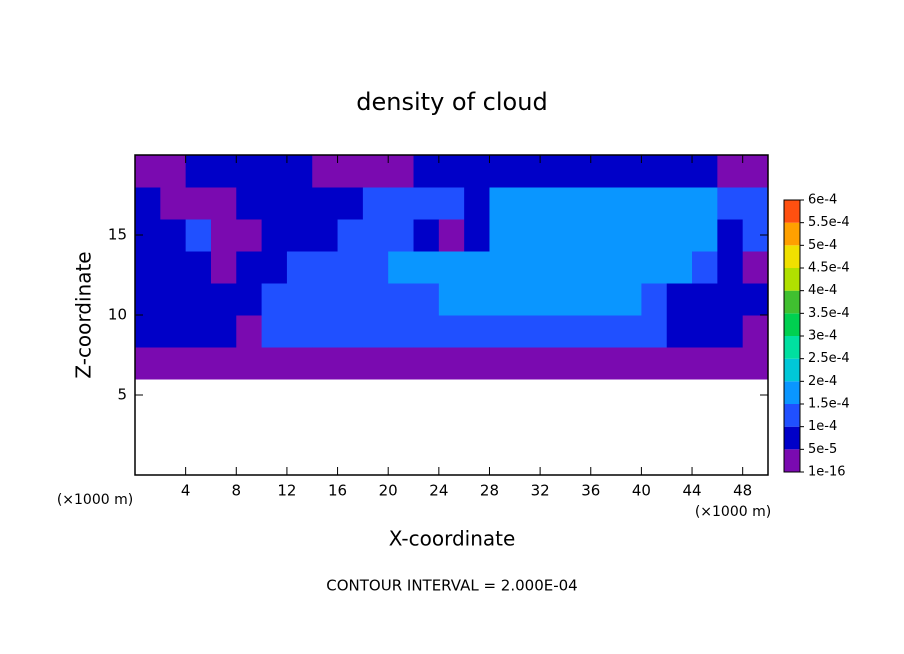 The image size is (904, 654). What do you see at coordinates (827, 472) in the screenshot?
I see `colorbar-label: 1e-16` at bounding box center [827, 472].